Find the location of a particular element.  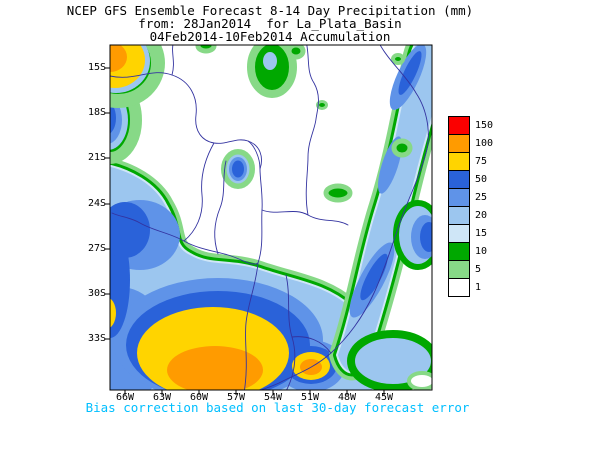

legend-label: 100 is located at coordinates (484, 143).